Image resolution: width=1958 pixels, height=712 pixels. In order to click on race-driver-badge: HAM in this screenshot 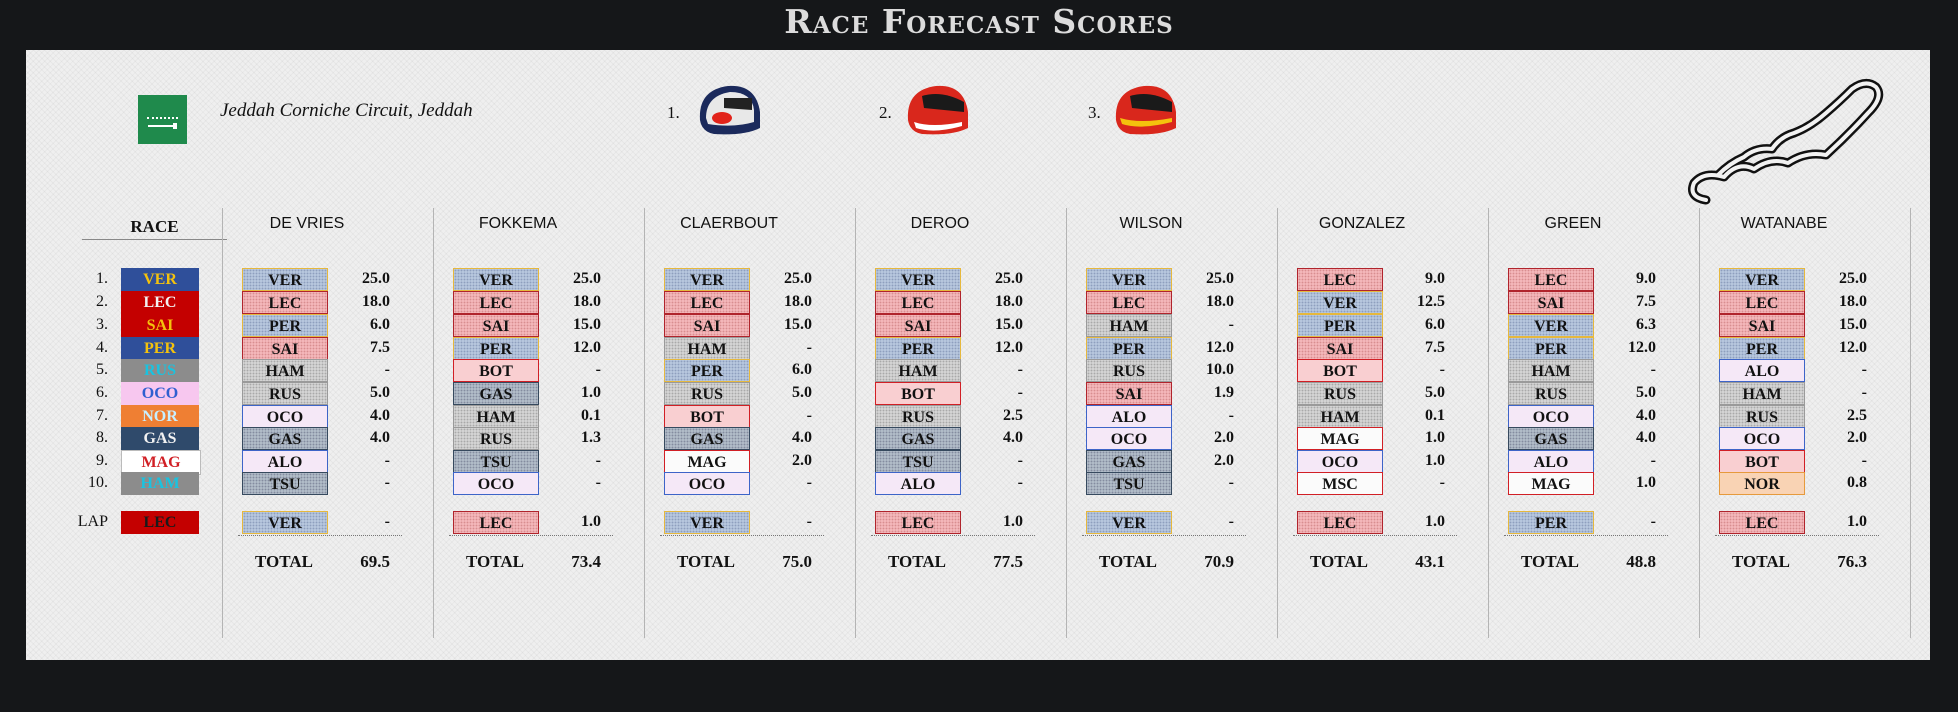, I will do `click(160, 483)`.